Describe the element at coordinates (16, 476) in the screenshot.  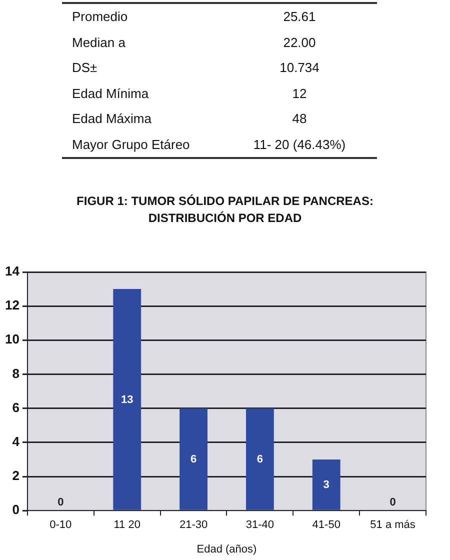
I see `y-tick-label: 2` at that location.